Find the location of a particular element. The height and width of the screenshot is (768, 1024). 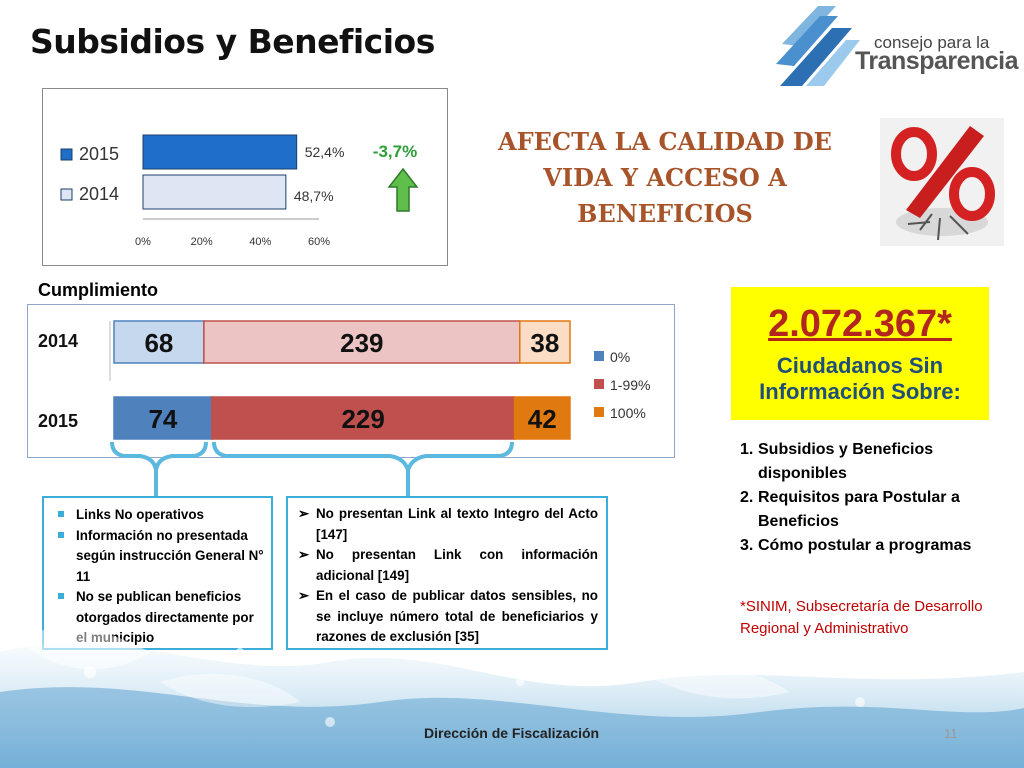

segment-2015-1-99% is located at coordinates (363, 418).